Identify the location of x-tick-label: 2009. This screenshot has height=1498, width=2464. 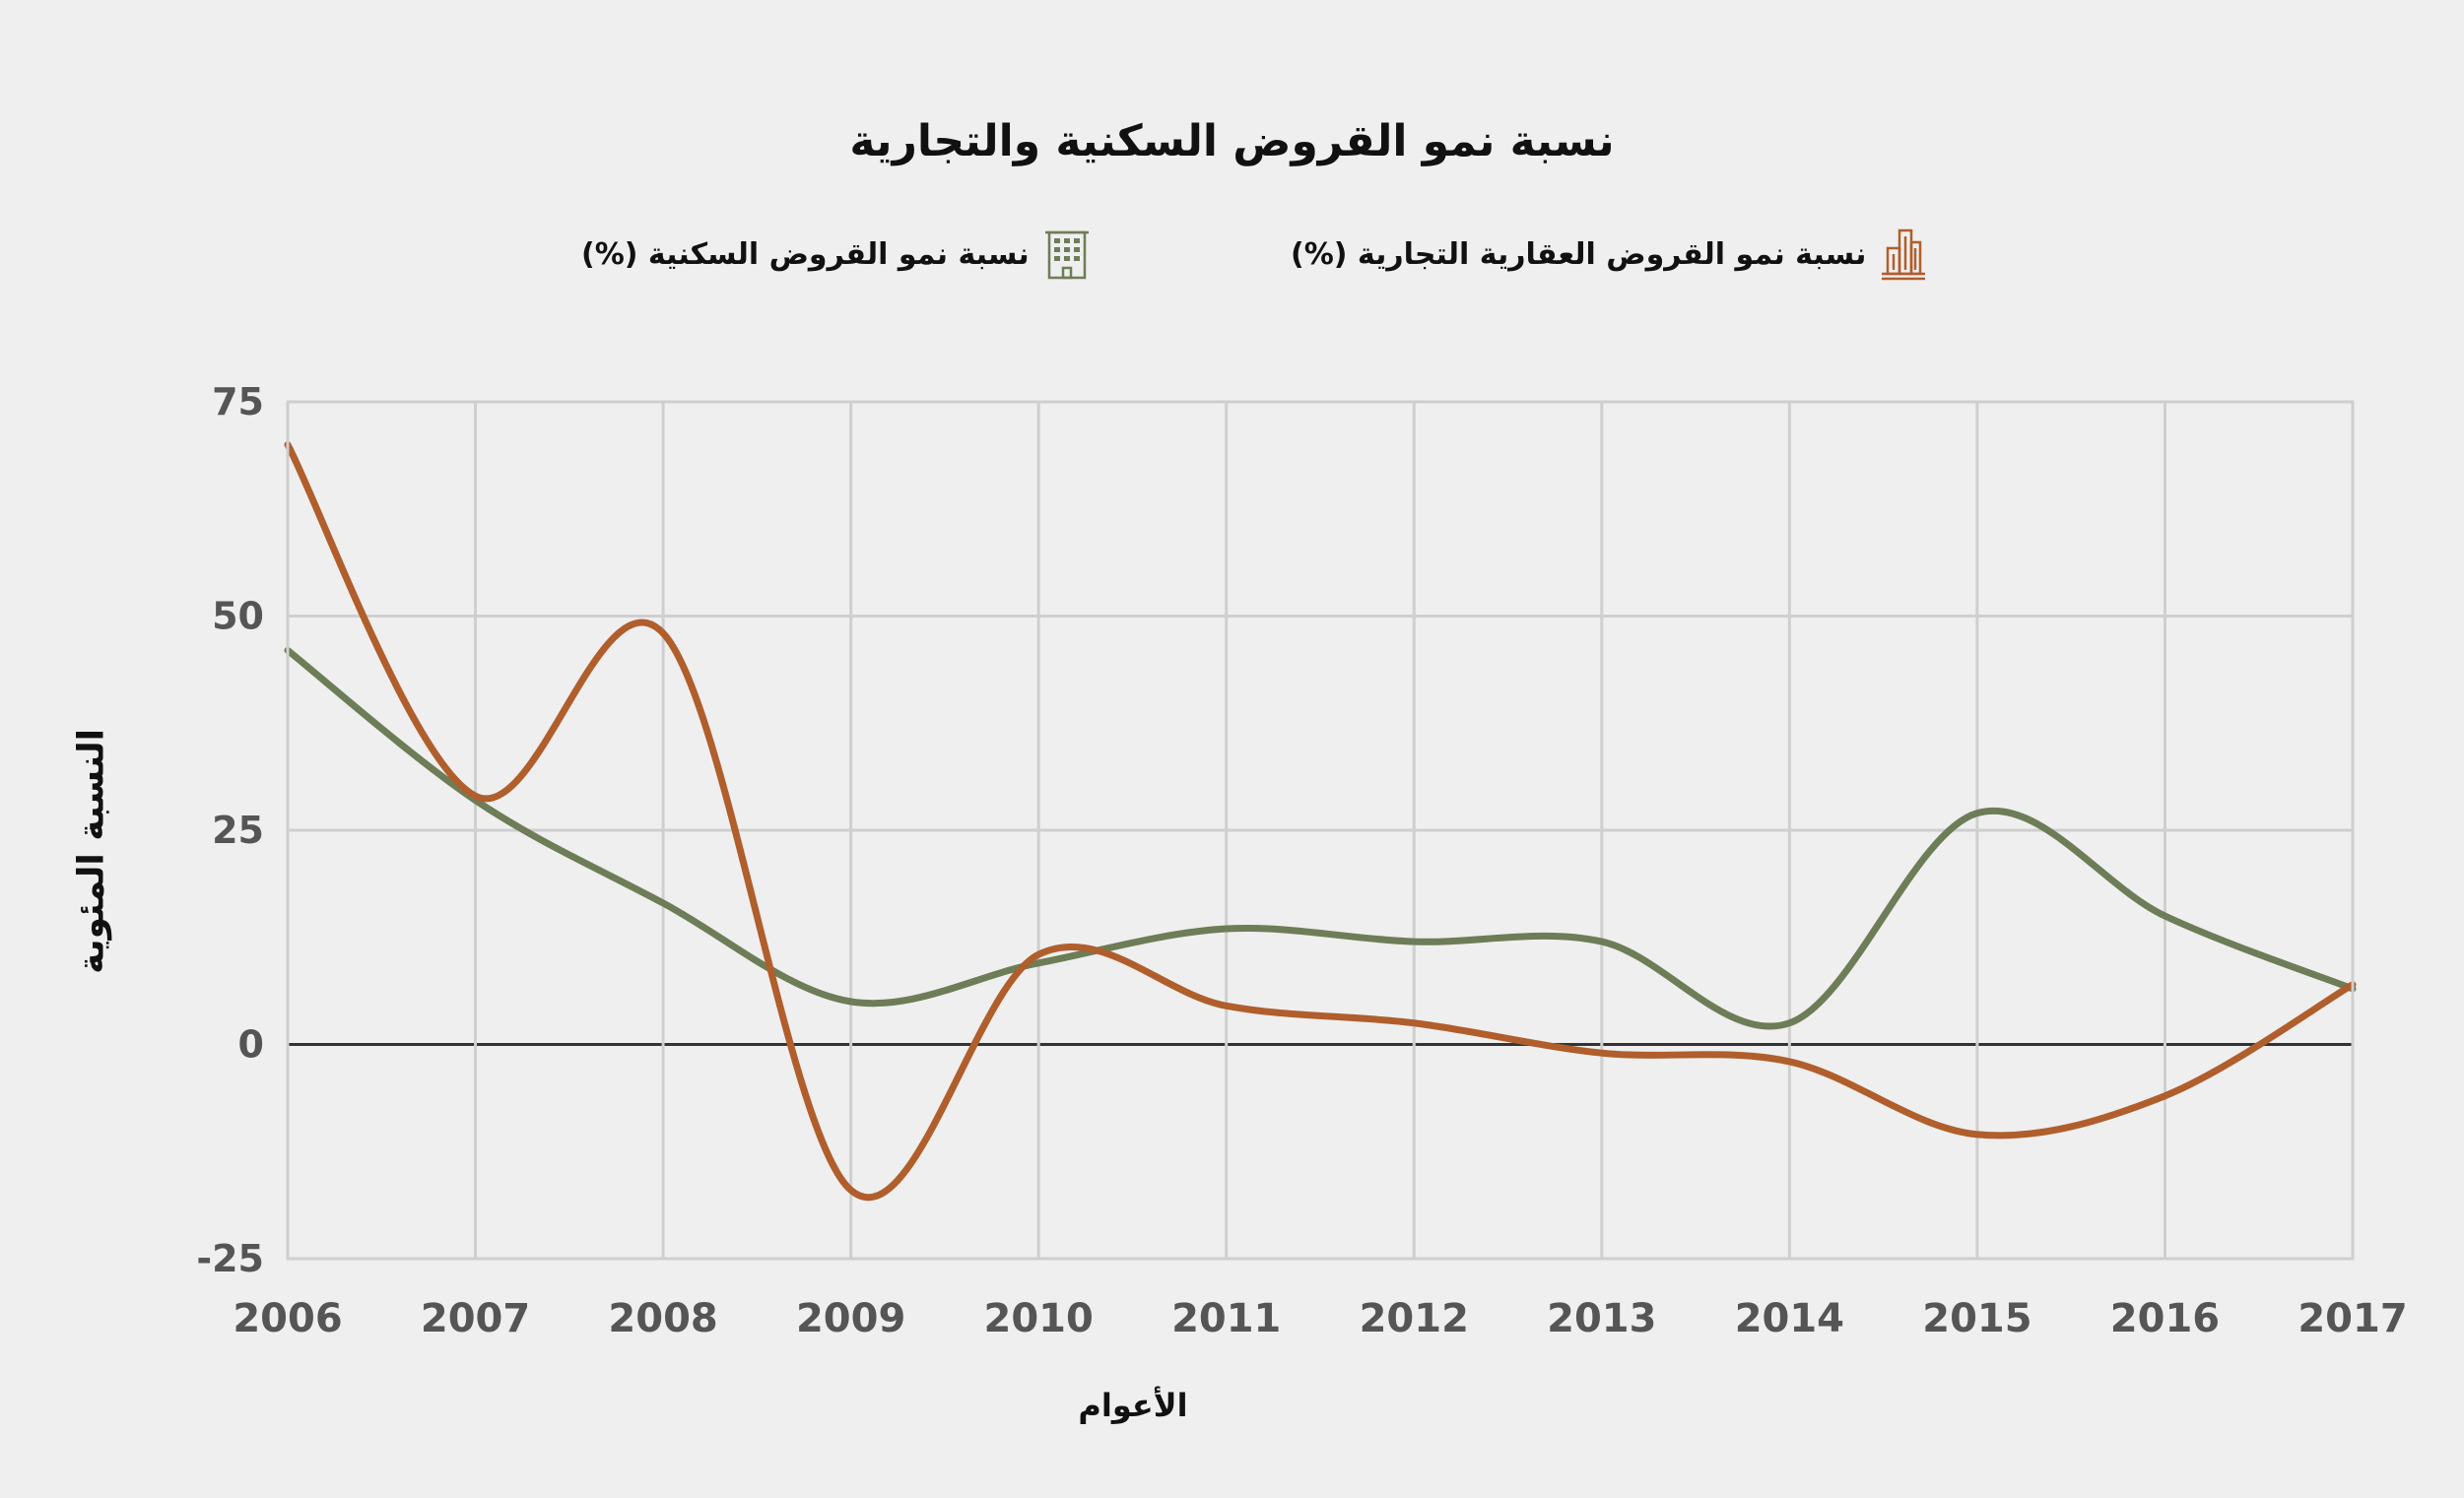
(851, 1318).